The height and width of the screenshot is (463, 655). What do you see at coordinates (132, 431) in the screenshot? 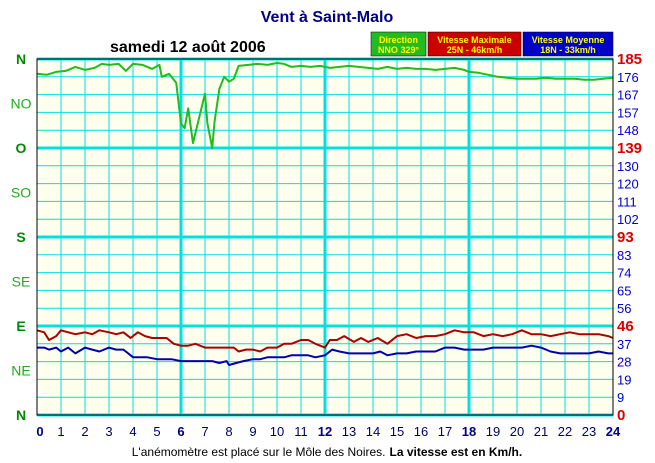
I see `hour-tick-label: 4` at bounding box center [132, 431].